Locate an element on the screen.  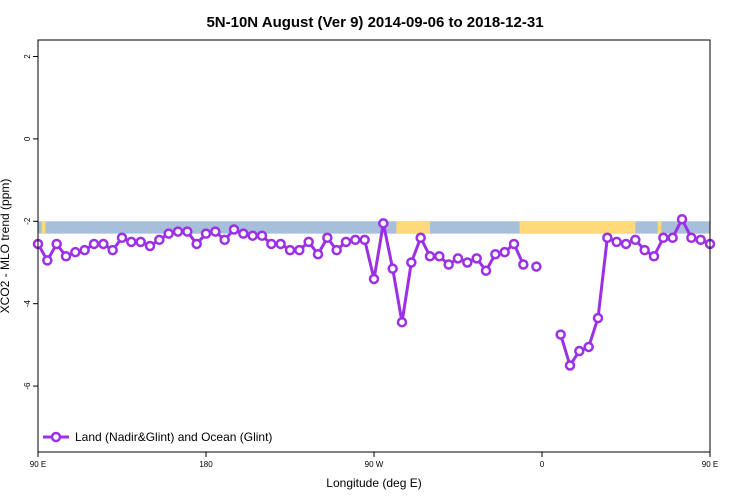
y-axis-ticks: 2 0 -2 -4 -6 is located at coordinates (30, 222).